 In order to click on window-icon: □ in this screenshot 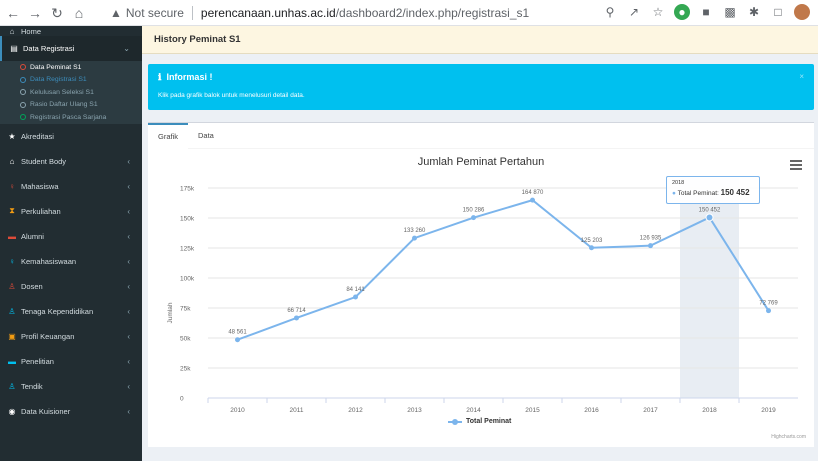, I will do `click(778, 12)`.